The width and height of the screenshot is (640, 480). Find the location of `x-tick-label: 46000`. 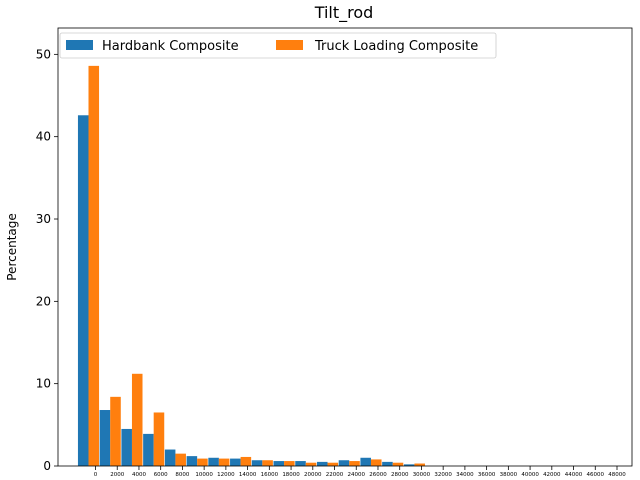

x-tick-label: 46000 is located at coordinates (596, 475).